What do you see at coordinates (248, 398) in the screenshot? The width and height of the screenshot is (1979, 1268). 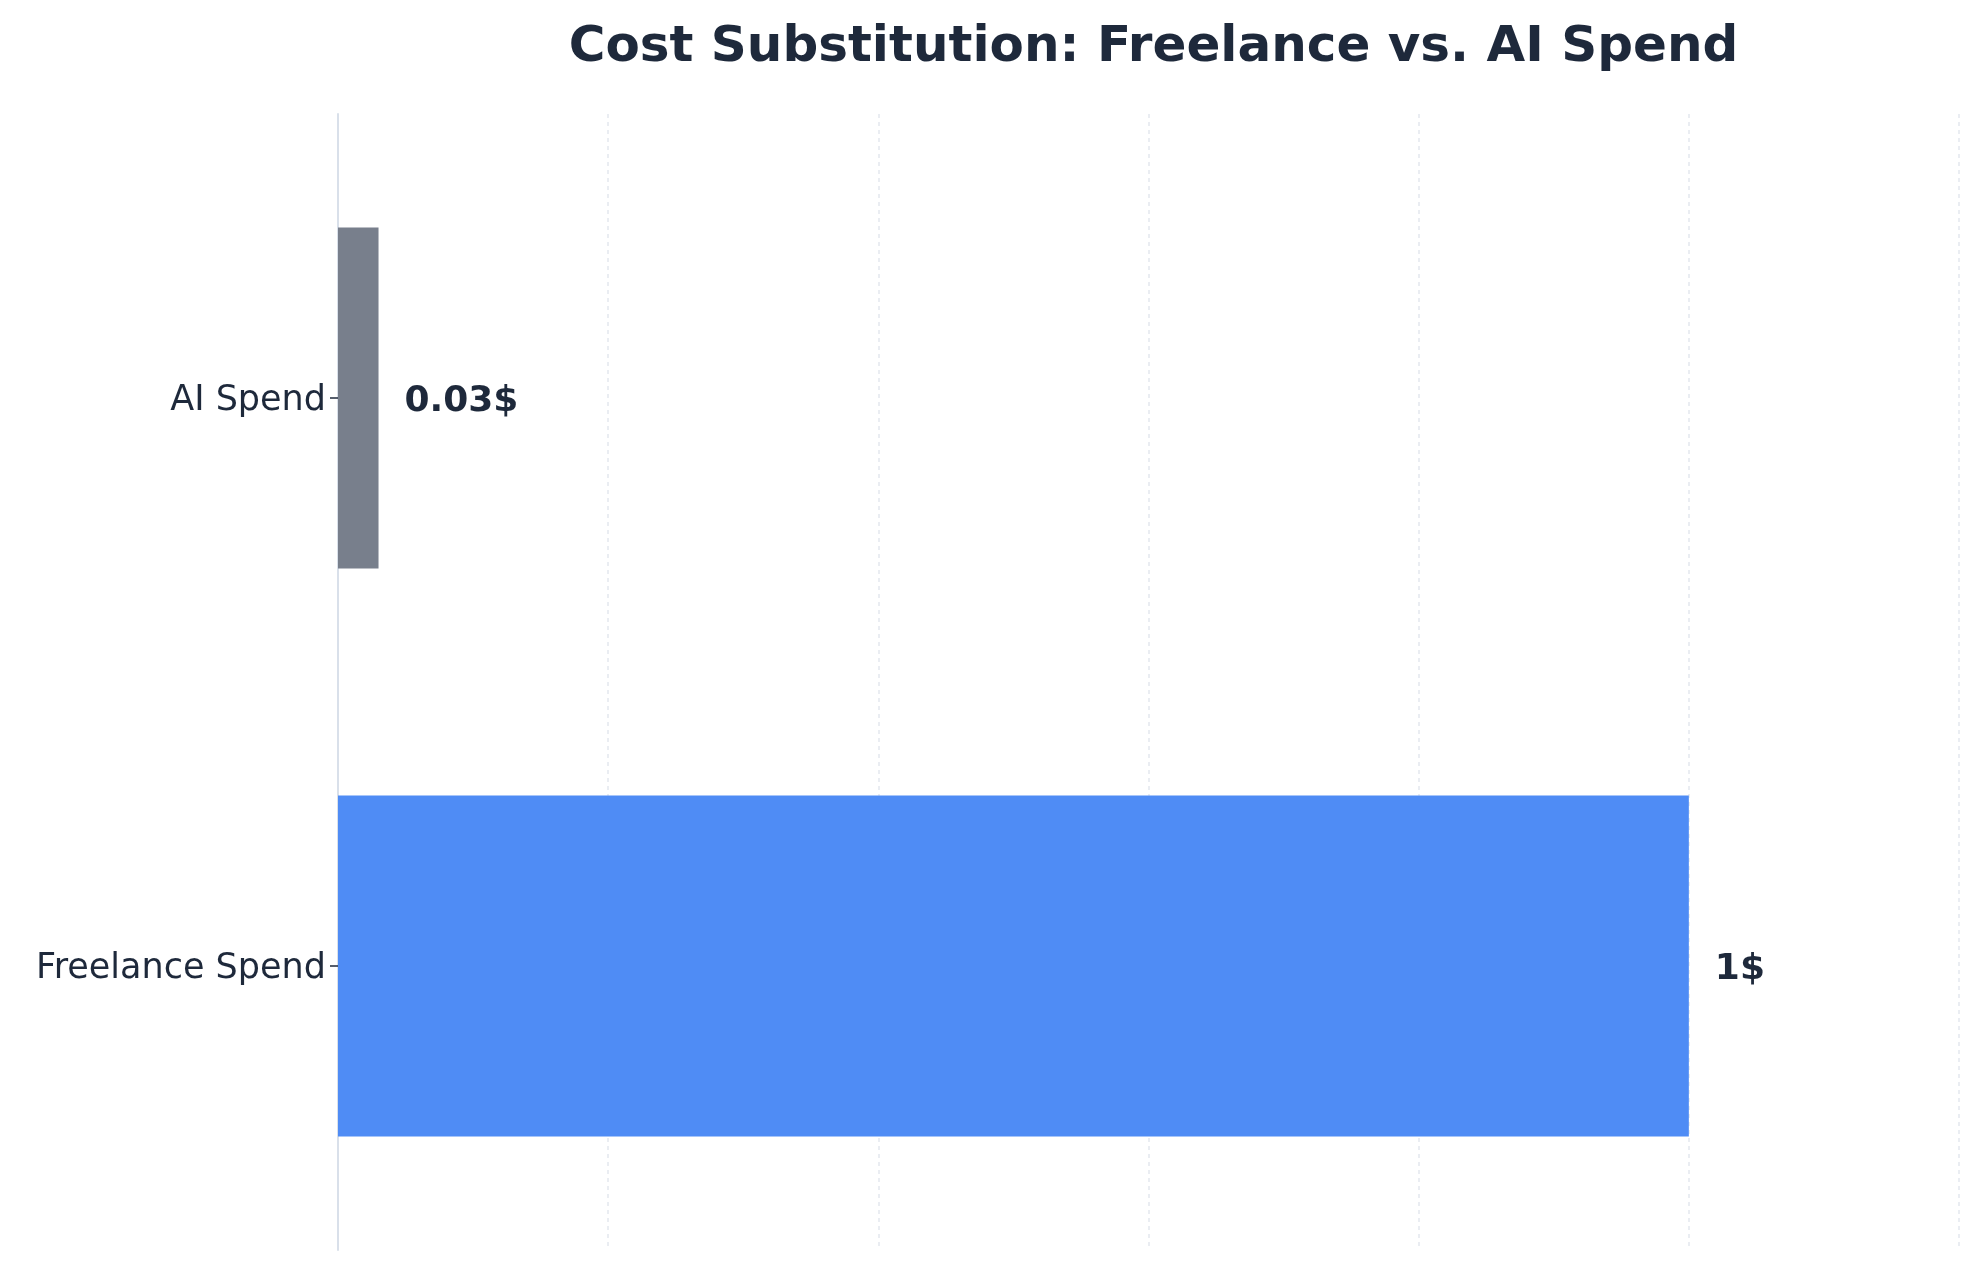 I see `y-tick-label: AI Spend` at bounding box center [248, 398].